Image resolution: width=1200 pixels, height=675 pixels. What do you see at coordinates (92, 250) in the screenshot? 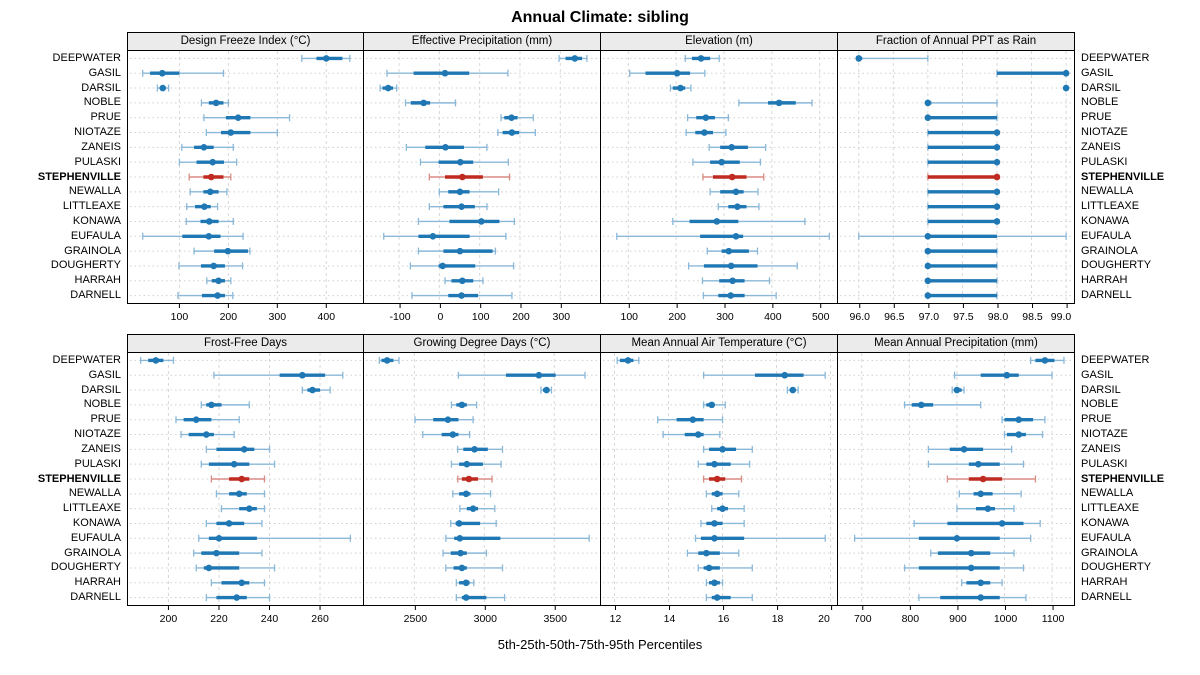
I see `station-label-left-grainola: GRAINOLA` at bounding box center [92, 250].